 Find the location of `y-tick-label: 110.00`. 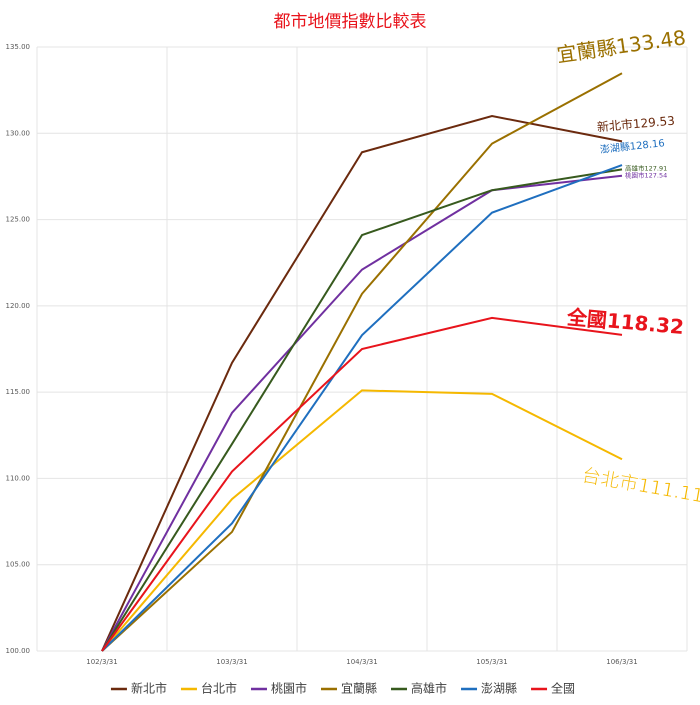

y-tick-label: 110.00 is located at coordinates (18, 478).